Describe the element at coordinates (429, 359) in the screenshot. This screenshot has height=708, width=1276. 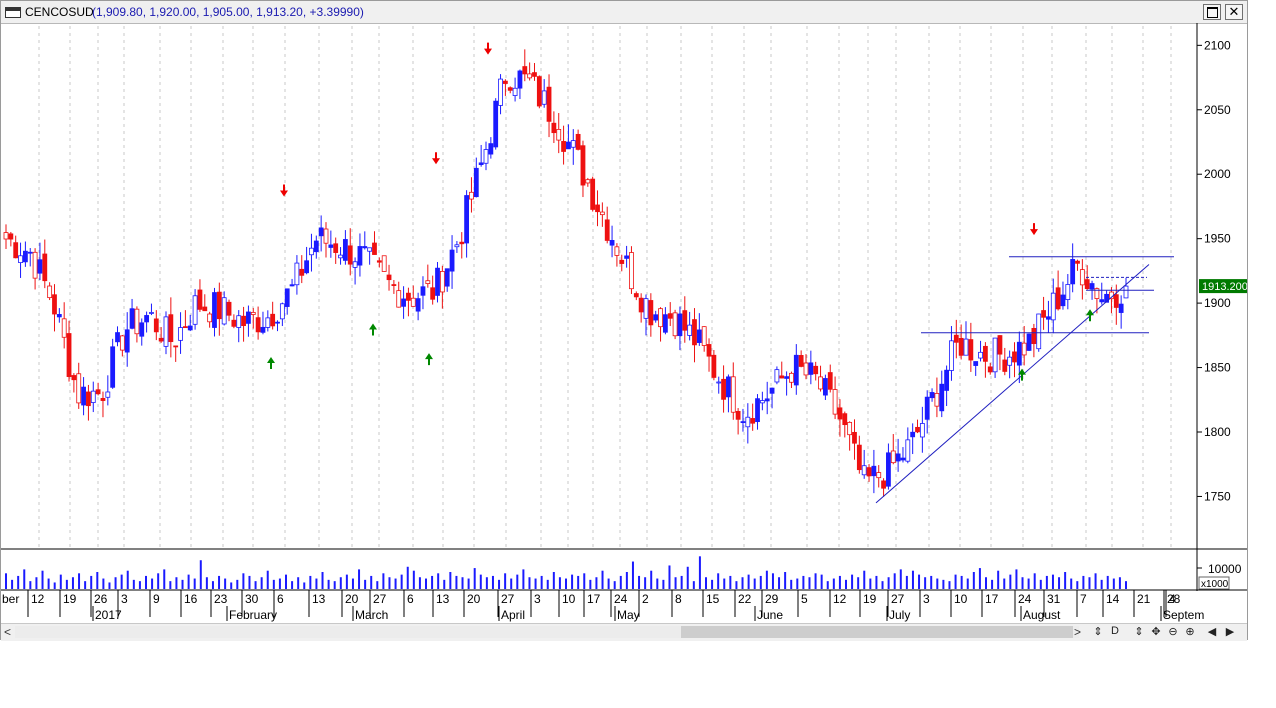
I see `buy-arrow-icon` at that location.